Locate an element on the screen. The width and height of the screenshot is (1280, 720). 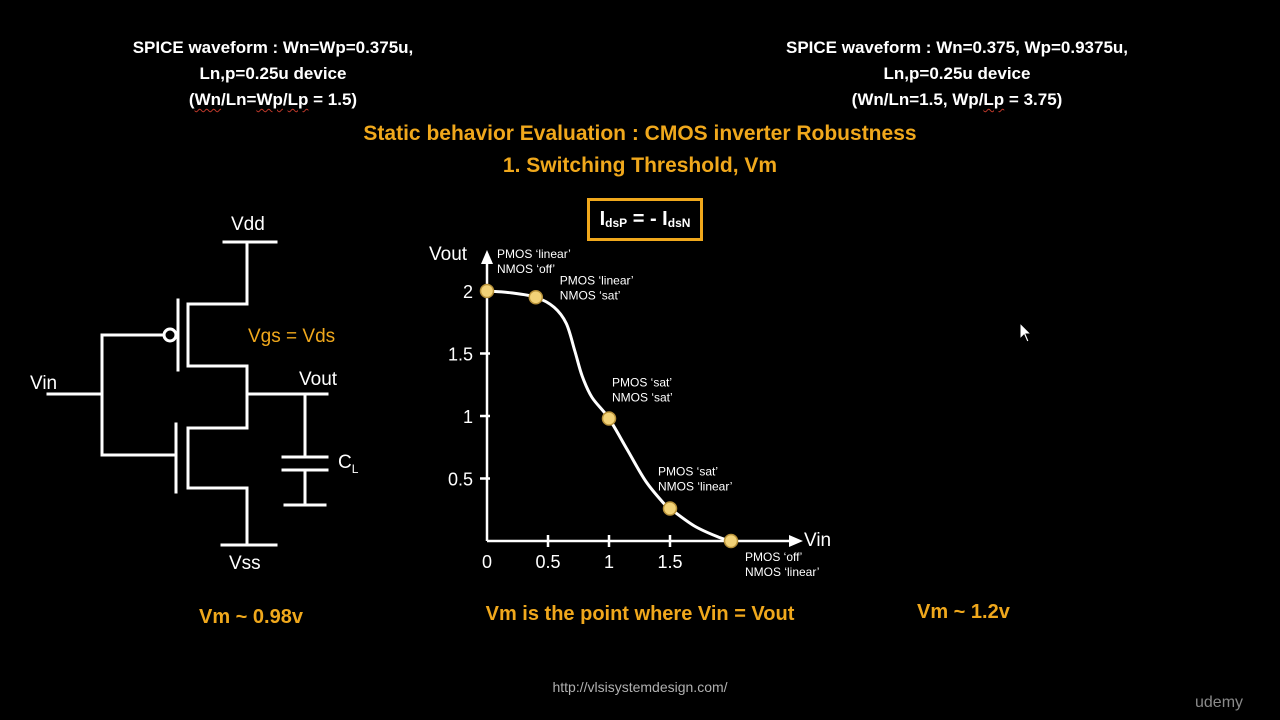
left-caption-line2: Ln,p=0.25u device is located at coordinates (273, 73).